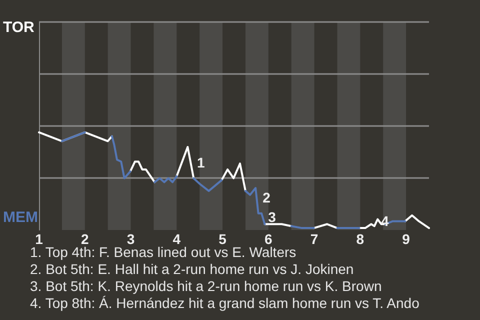  I want to click on annotation: 3, so click(272, 217).